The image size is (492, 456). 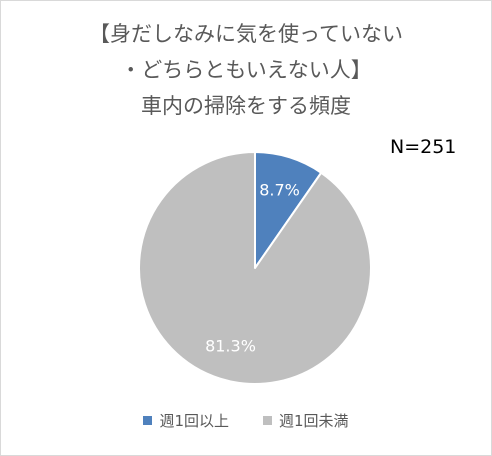 I want to click on chart-title-line-2: ・どちらともいえない人】, so click(x=246, y=70).